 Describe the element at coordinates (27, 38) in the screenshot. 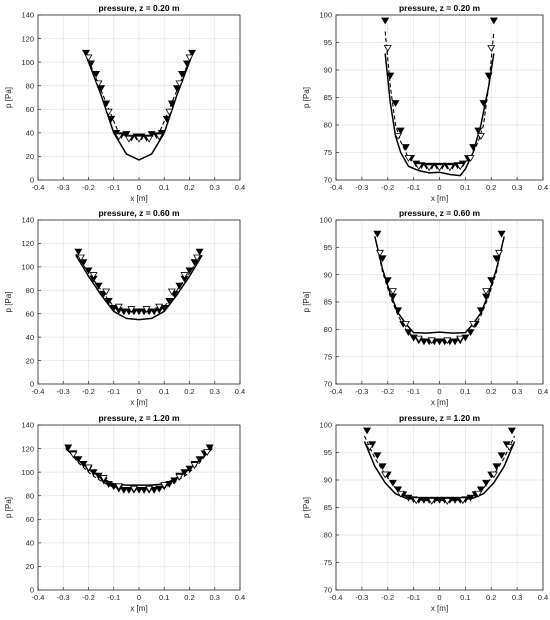

I see `y-tick-label: 120` at that location.